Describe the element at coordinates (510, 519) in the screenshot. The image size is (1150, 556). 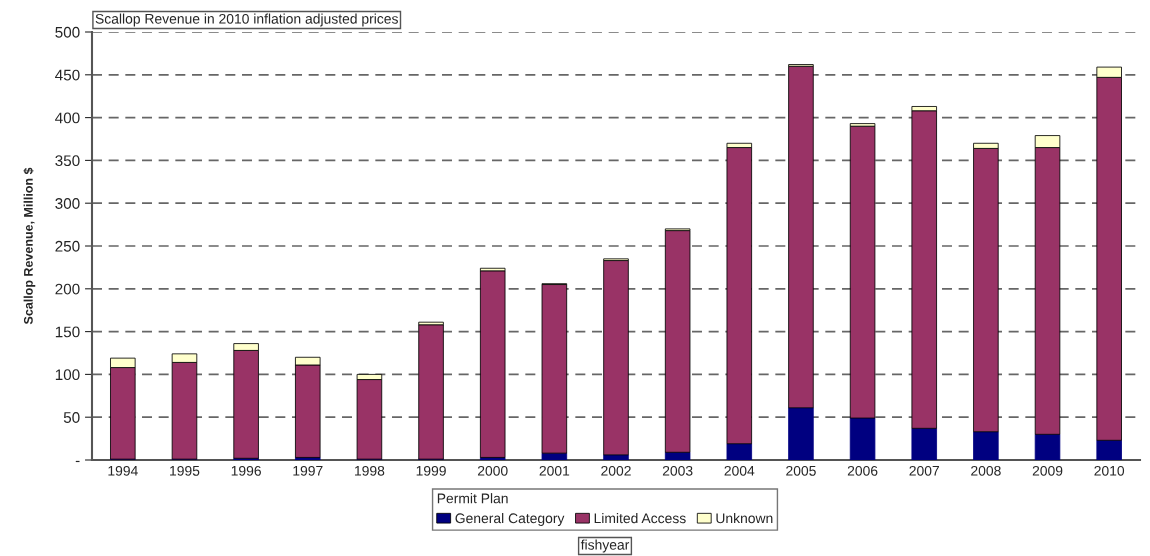
I see `legend-label: General Category` at that location.